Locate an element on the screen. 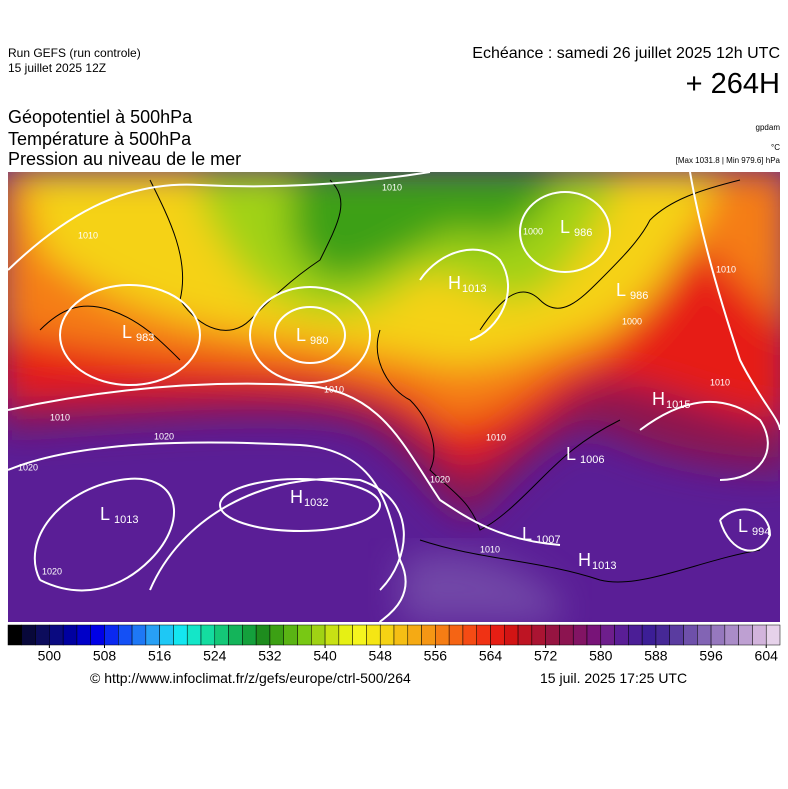 This screenshot has width=788, height=789. colorbar-tick-label: 524 is located at coordinates (215, 656).